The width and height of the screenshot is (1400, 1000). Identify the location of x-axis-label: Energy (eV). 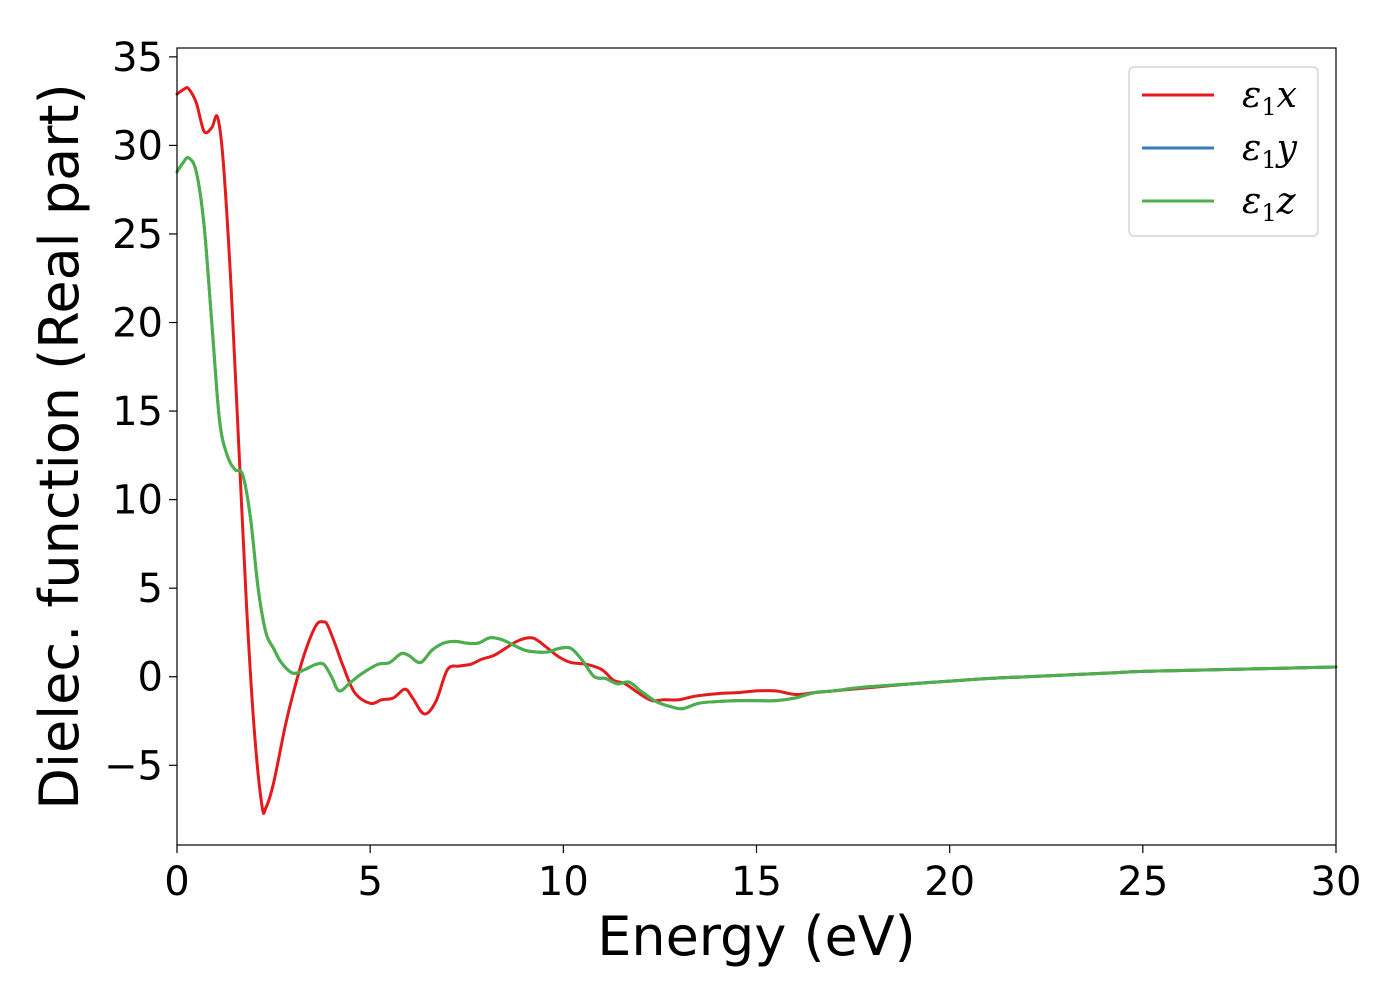
(756, 936).